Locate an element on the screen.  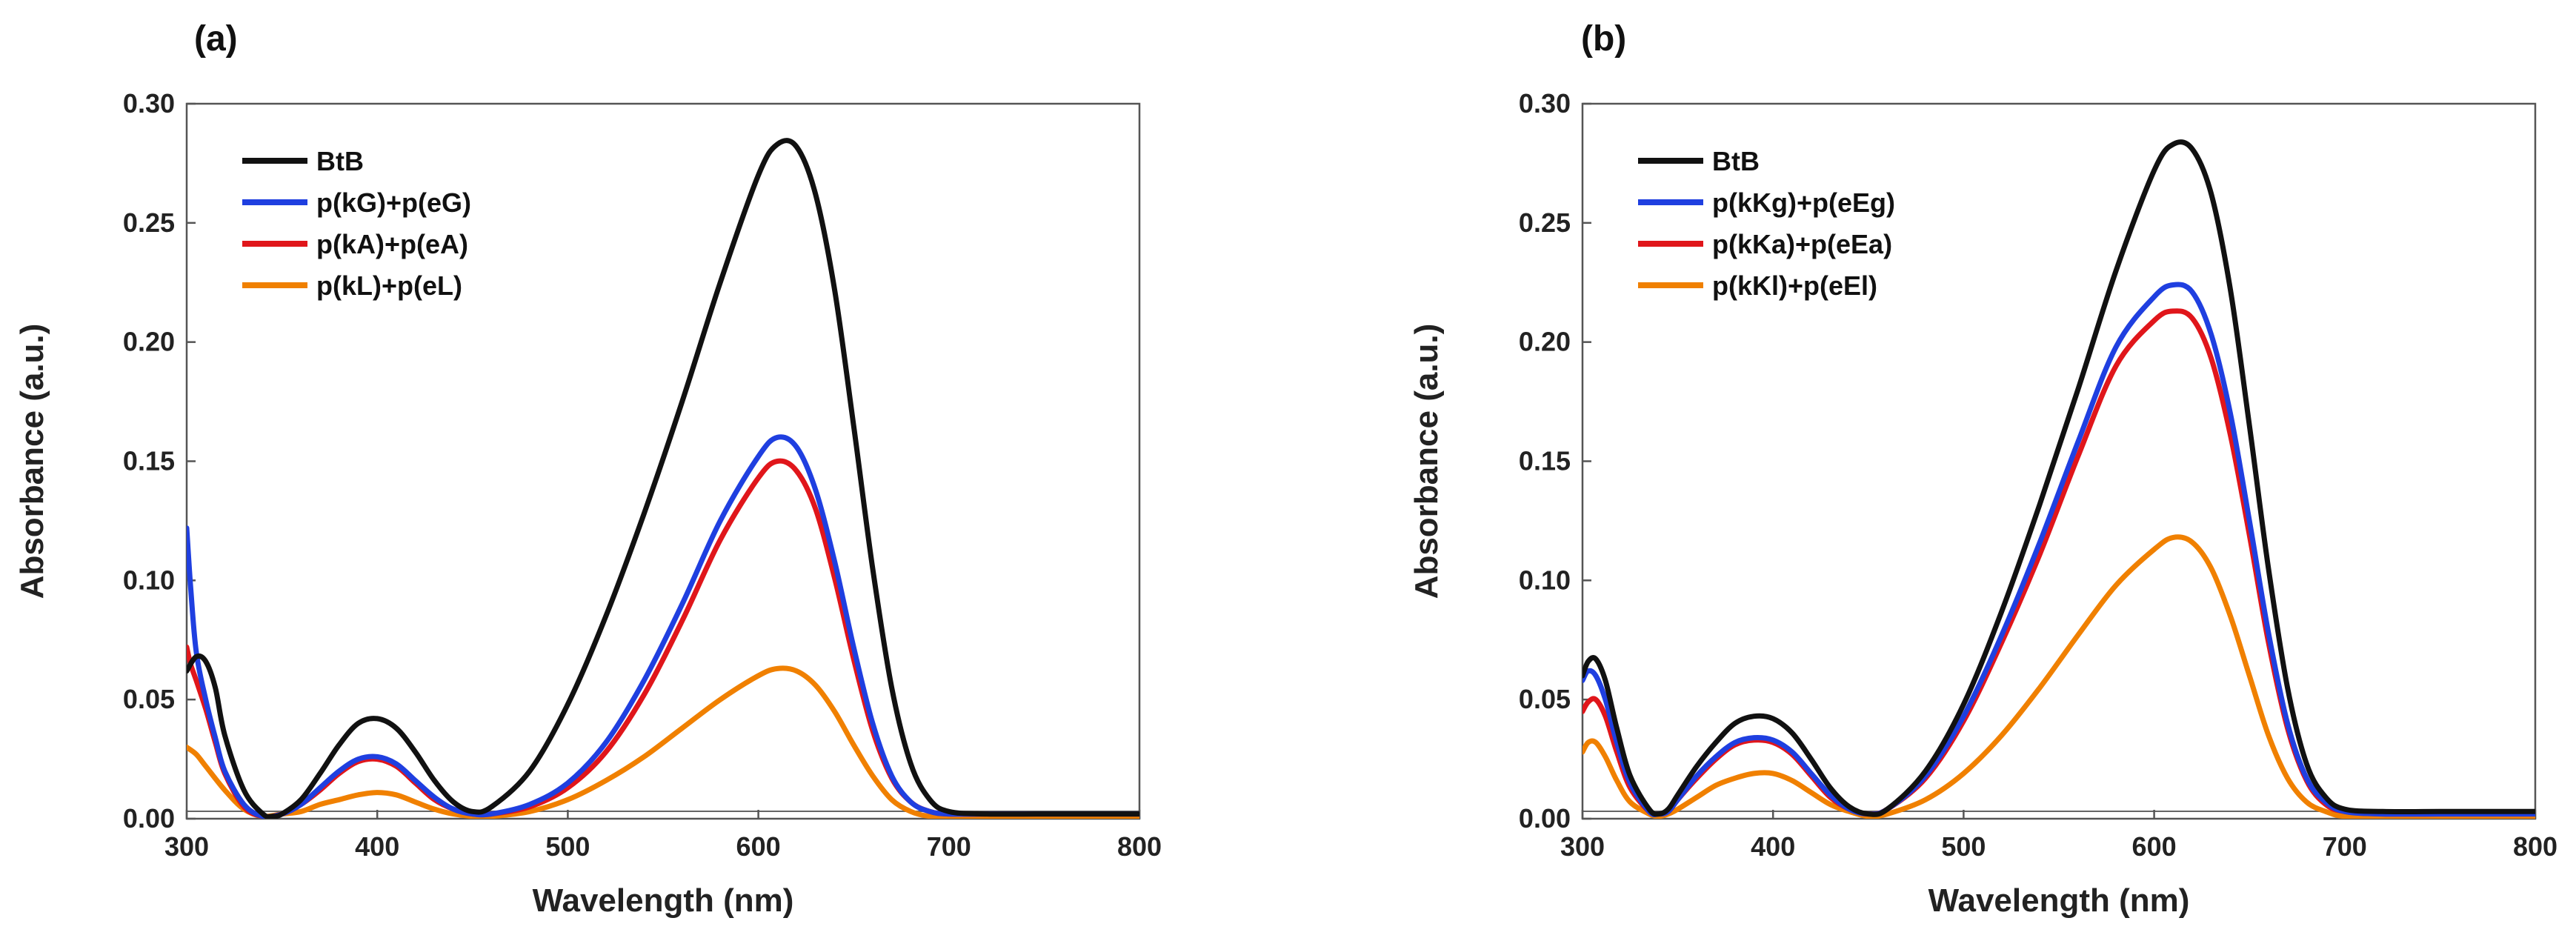
legend-label: p(kKa)+p(eEa) is located at coordinates (1802, 244).